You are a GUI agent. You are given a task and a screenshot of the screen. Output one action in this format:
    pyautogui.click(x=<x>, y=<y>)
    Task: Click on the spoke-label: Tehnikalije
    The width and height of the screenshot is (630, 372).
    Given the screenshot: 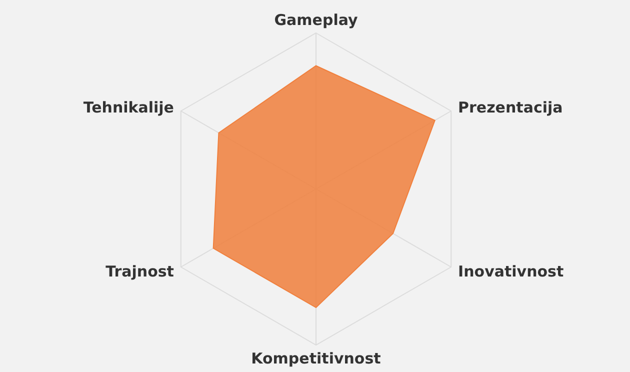 What is the action you would take?
    pyautogui.click(x=128, y=107)
    